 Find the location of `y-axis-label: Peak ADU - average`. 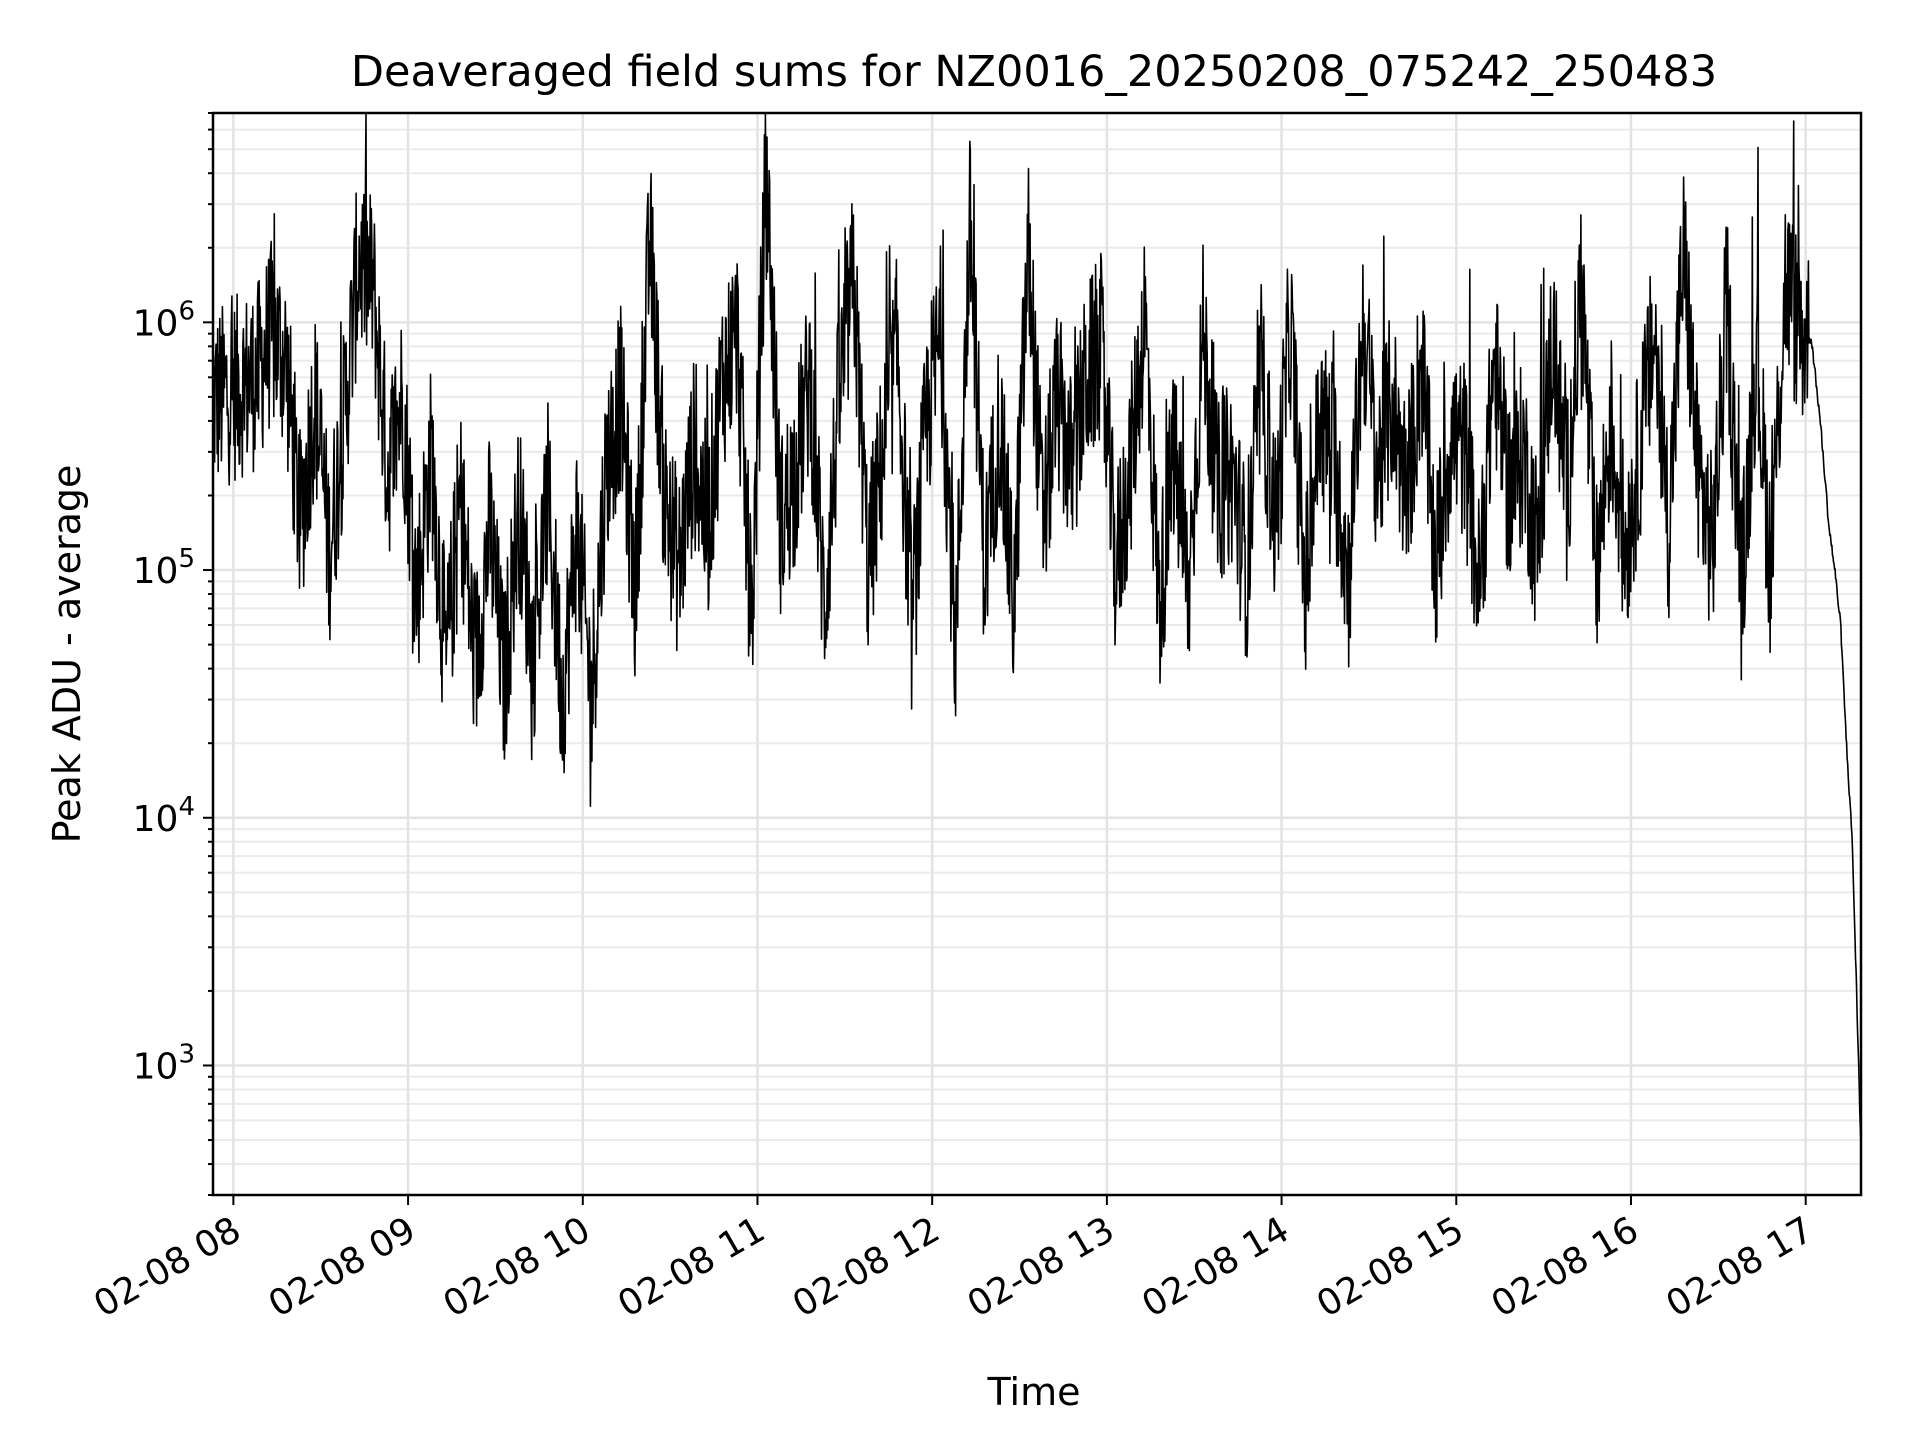

y-axis-label: Peak ADU - average is located at coordinates (67, 654).